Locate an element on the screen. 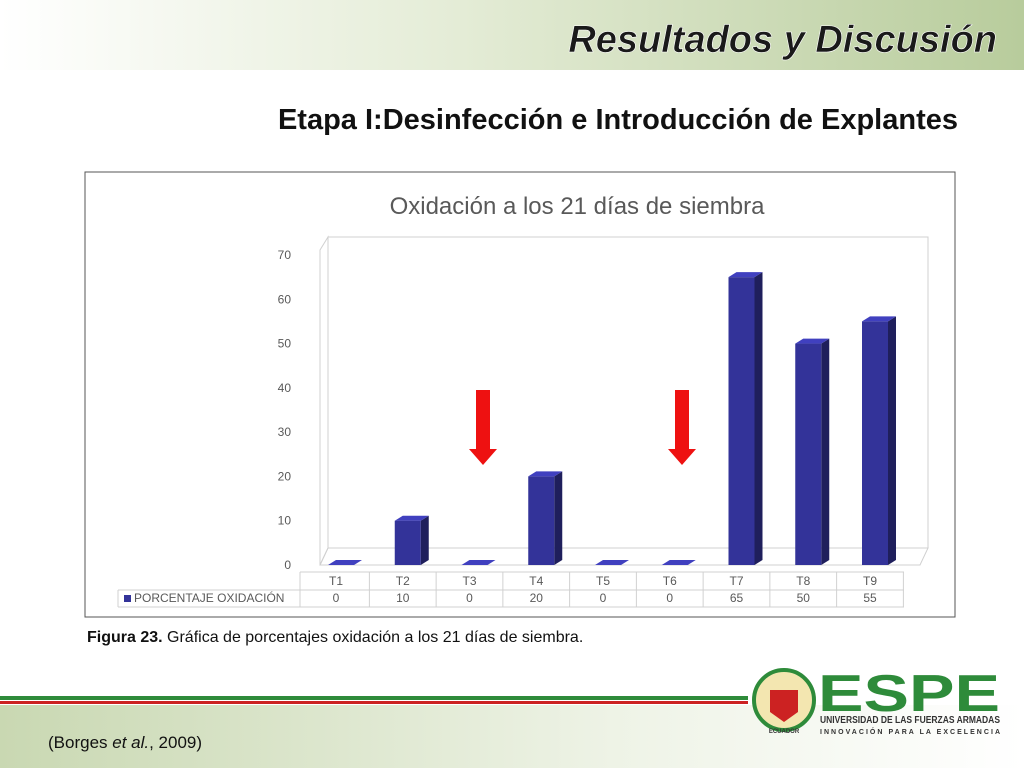 The height and width of the screenshot is (768, 1024). data-table is located at coordinates (510, 589).